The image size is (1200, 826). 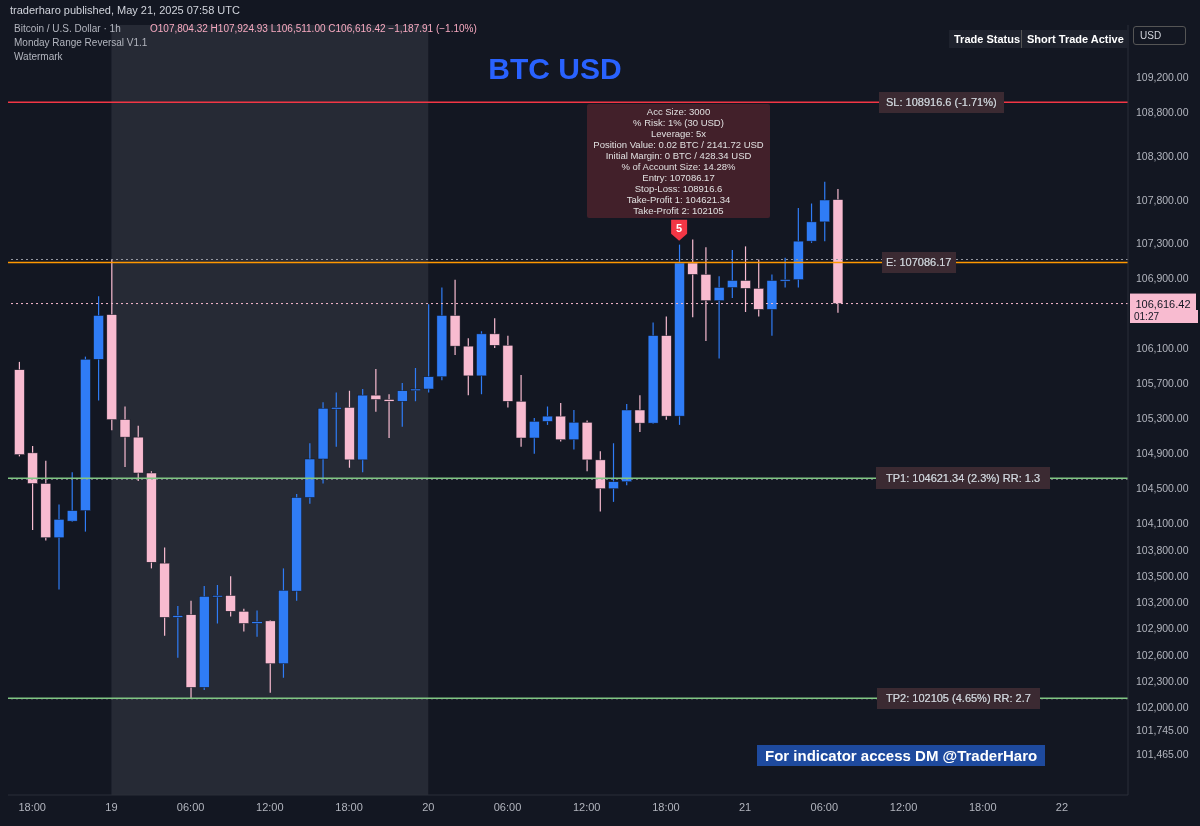 I want to click on y-tick-label: 104,500.00, so click(x=1162, y=488).